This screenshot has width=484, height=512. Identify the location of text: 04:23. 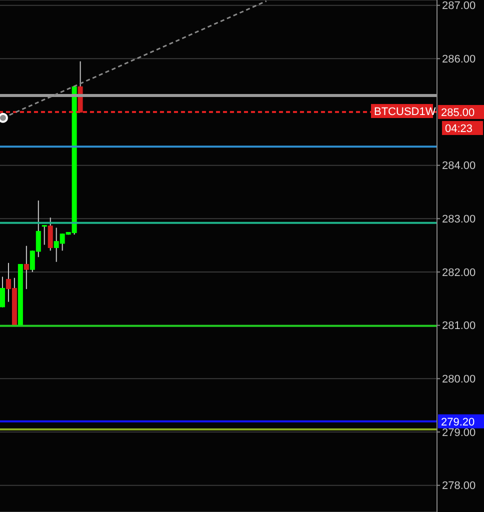
(459, 129).